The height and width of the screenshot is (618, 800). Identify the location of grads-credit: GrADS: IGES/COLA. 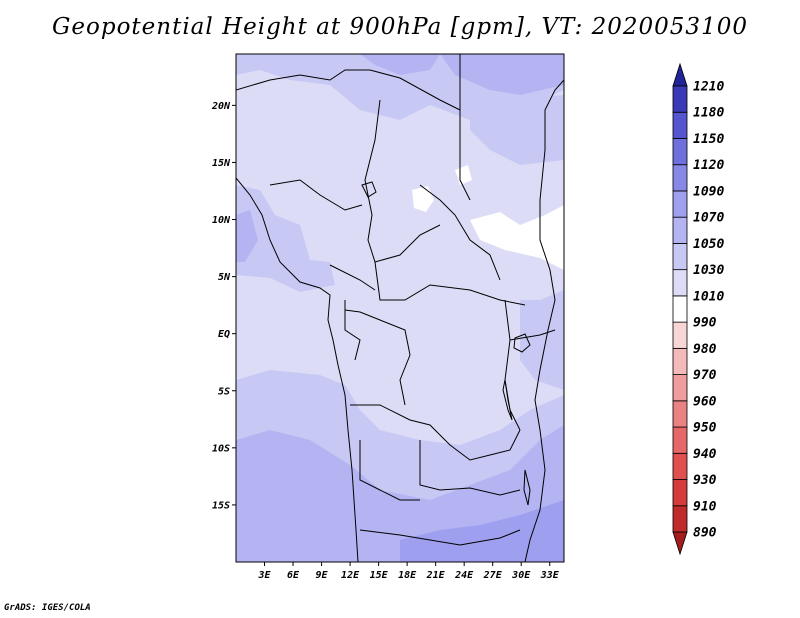
(47, 608).